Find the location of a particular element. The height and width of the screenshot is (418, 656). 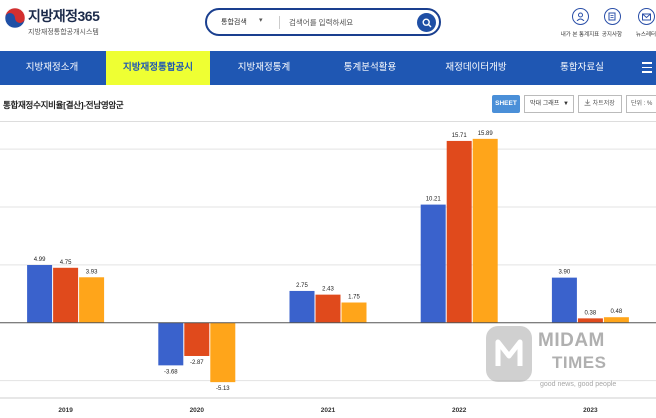

data-label: 3.93 is located at coordinates (92, 272).